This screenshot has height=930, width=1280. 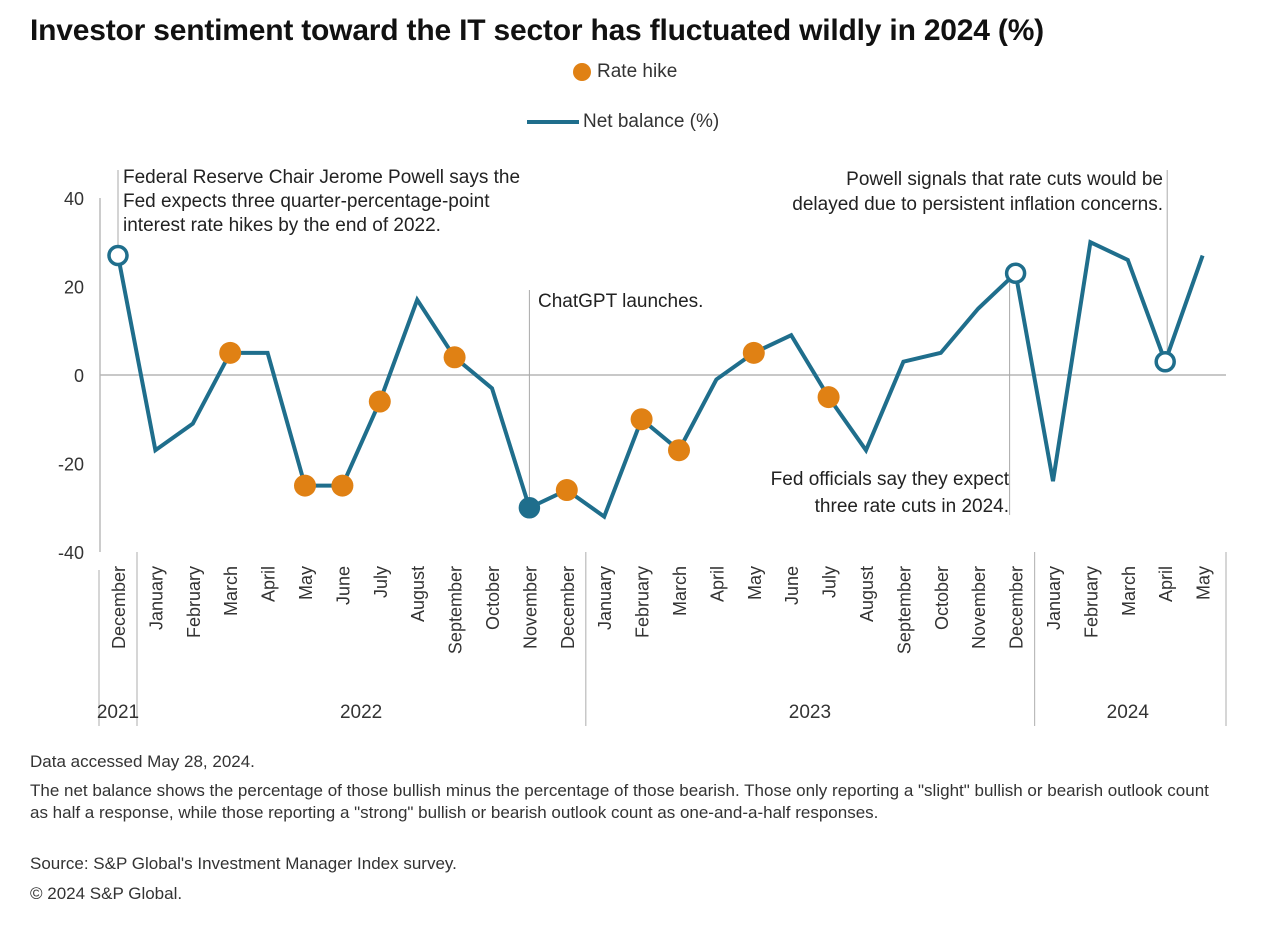 I want to click on annotation-text: three rate cuts in 2024., so click(x=912, y=506).